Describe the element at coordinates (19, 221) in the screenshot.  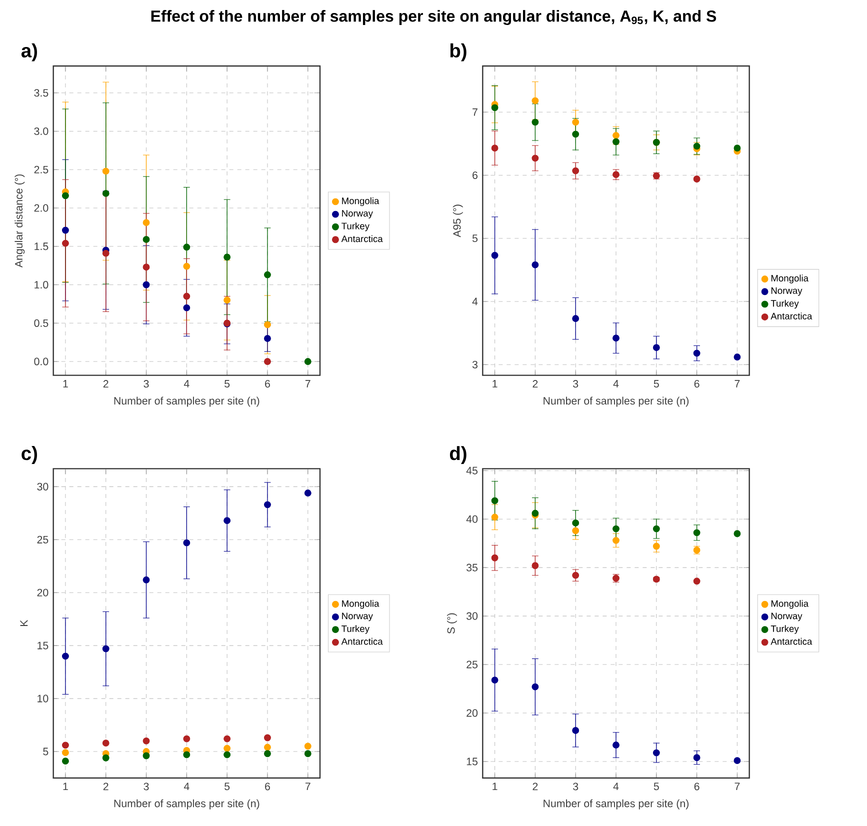
I see `y-axis-title: Angular distance (°)` at that location.